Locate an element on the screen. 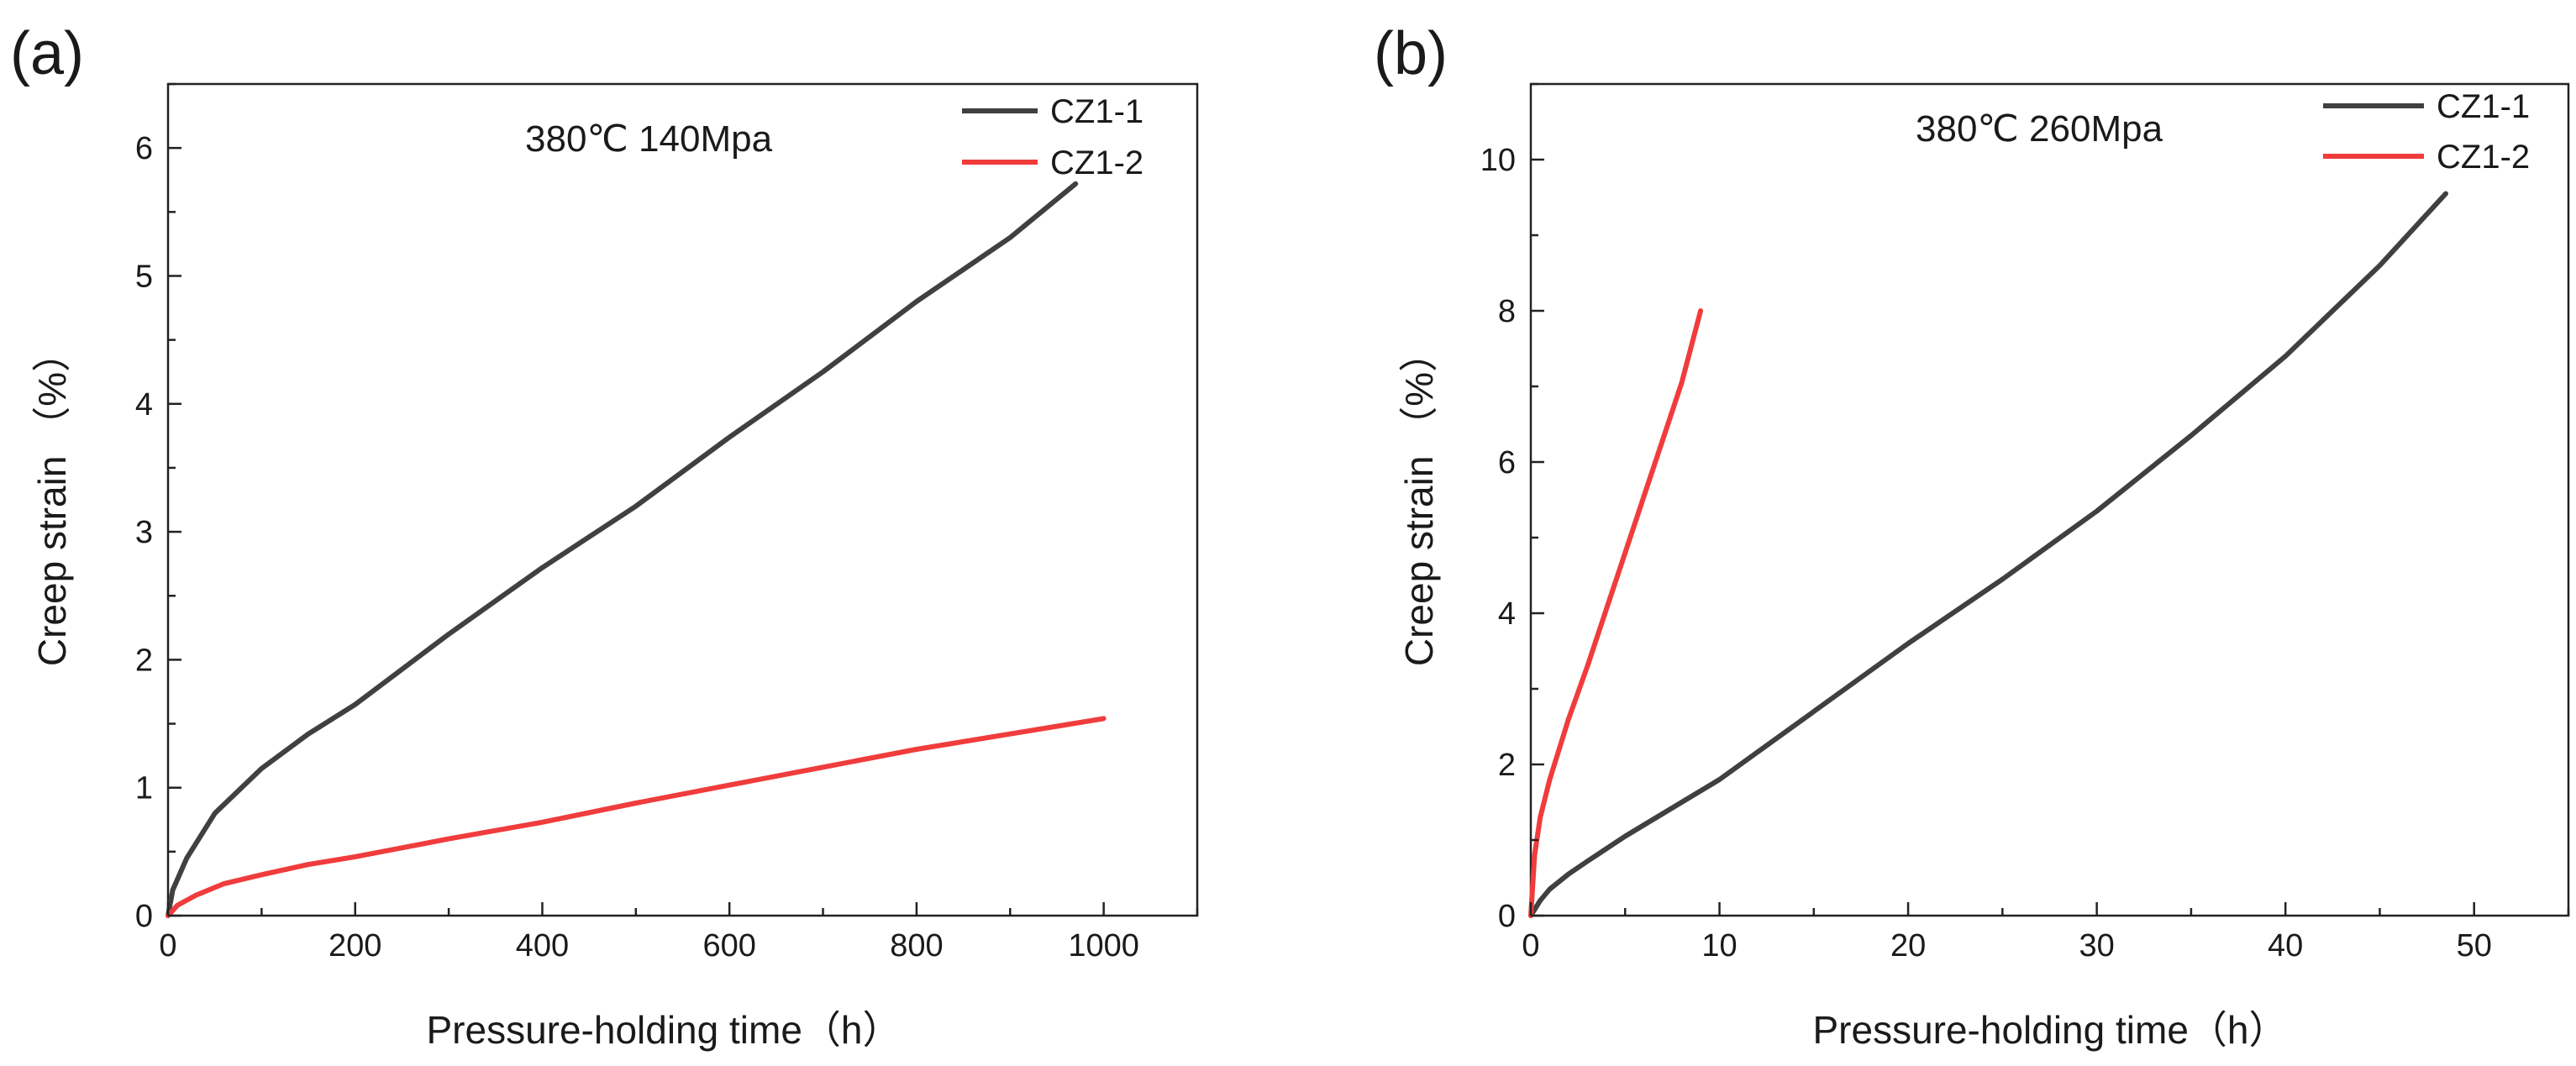 The image size is (2576, 1066). panel-a-y-tick-label: 2 is located at coordinates (144, 660).